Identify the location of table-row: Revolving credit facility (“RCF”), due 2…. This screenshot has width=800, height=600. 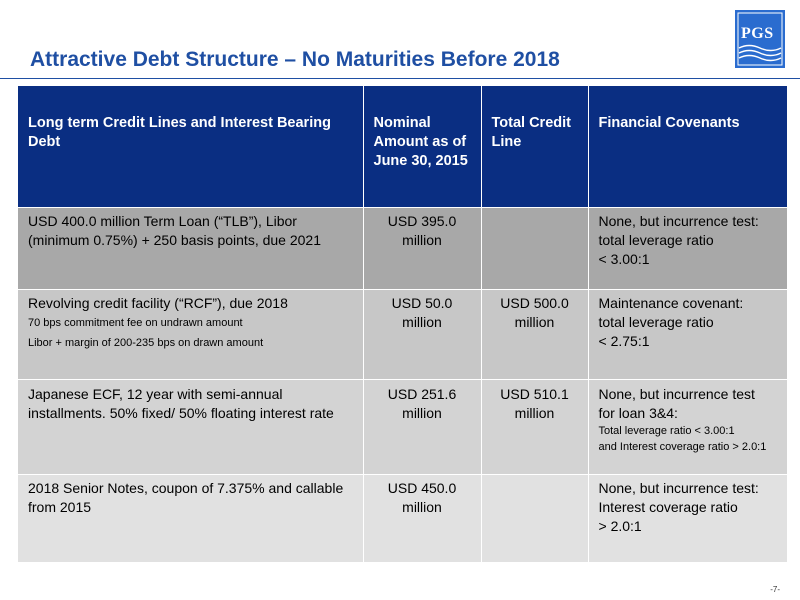
(403, 334).